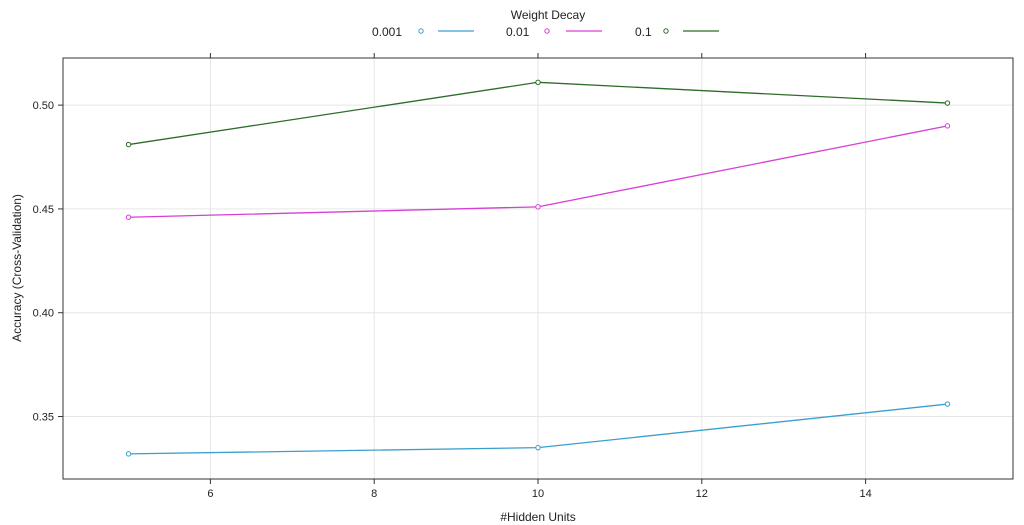 Image resolution: width=1024 pixels, height=525 pixels. I want to click on y-tick-label: 0.45, so click(43, 210).